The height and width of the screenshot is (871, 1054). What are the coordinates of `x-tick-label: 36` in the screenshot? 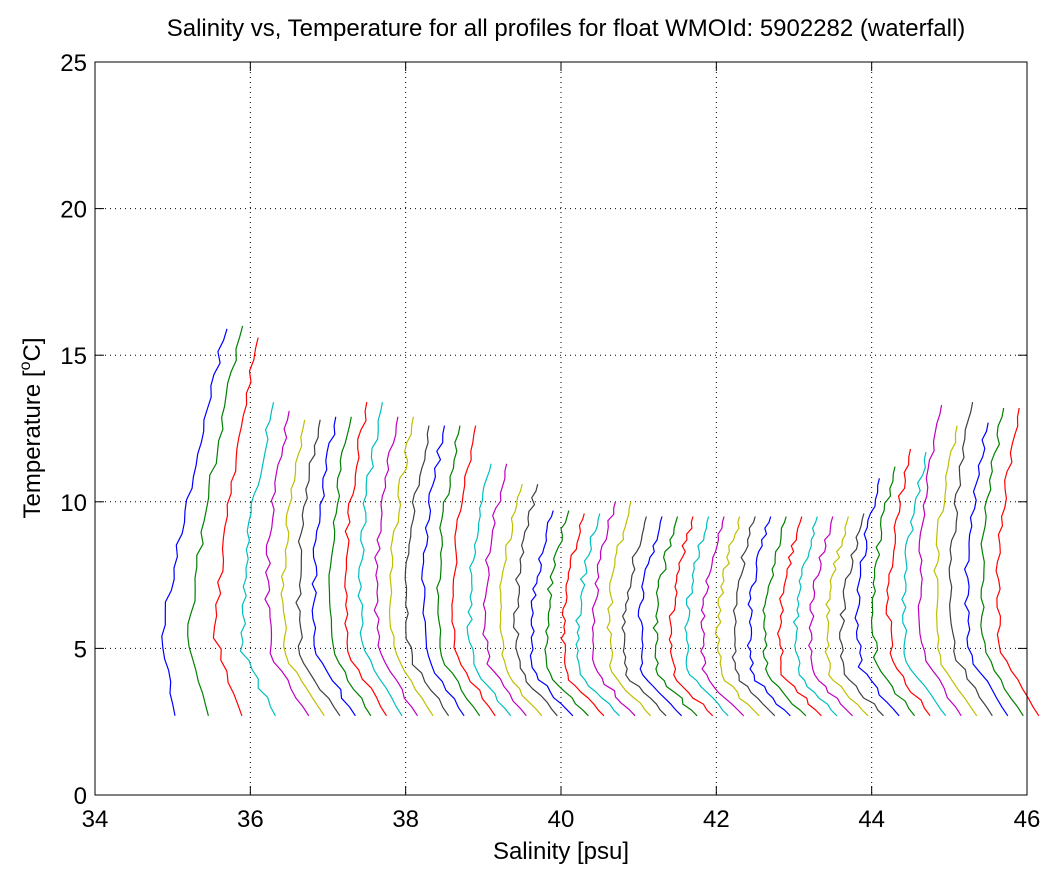 It's located at (250, 819).